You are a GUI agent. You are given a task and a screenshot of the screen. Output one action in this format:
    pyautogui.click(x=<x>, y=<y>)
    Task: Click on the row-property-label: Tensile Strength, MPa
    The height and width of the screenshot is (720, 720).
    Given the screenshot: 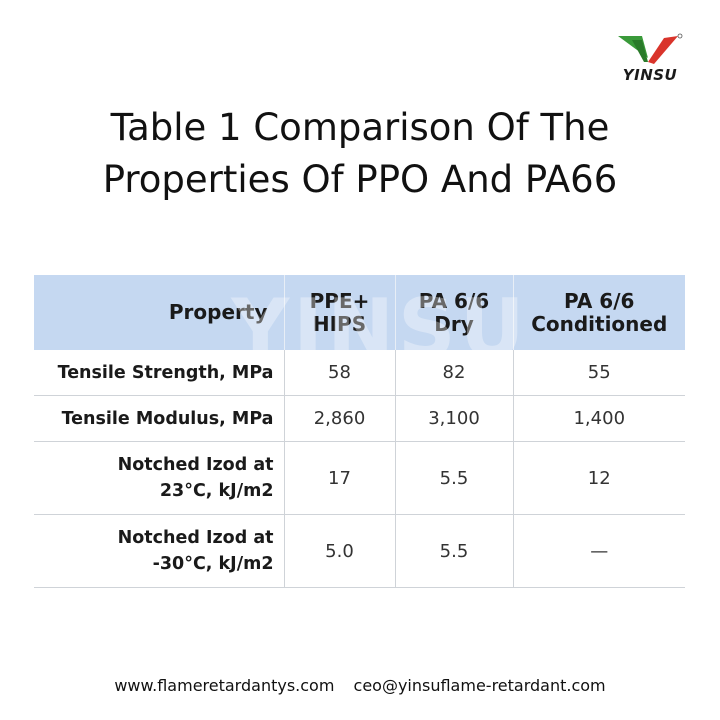 What is the action you would take?
    pyautogui.click(x=159, y=373)
    